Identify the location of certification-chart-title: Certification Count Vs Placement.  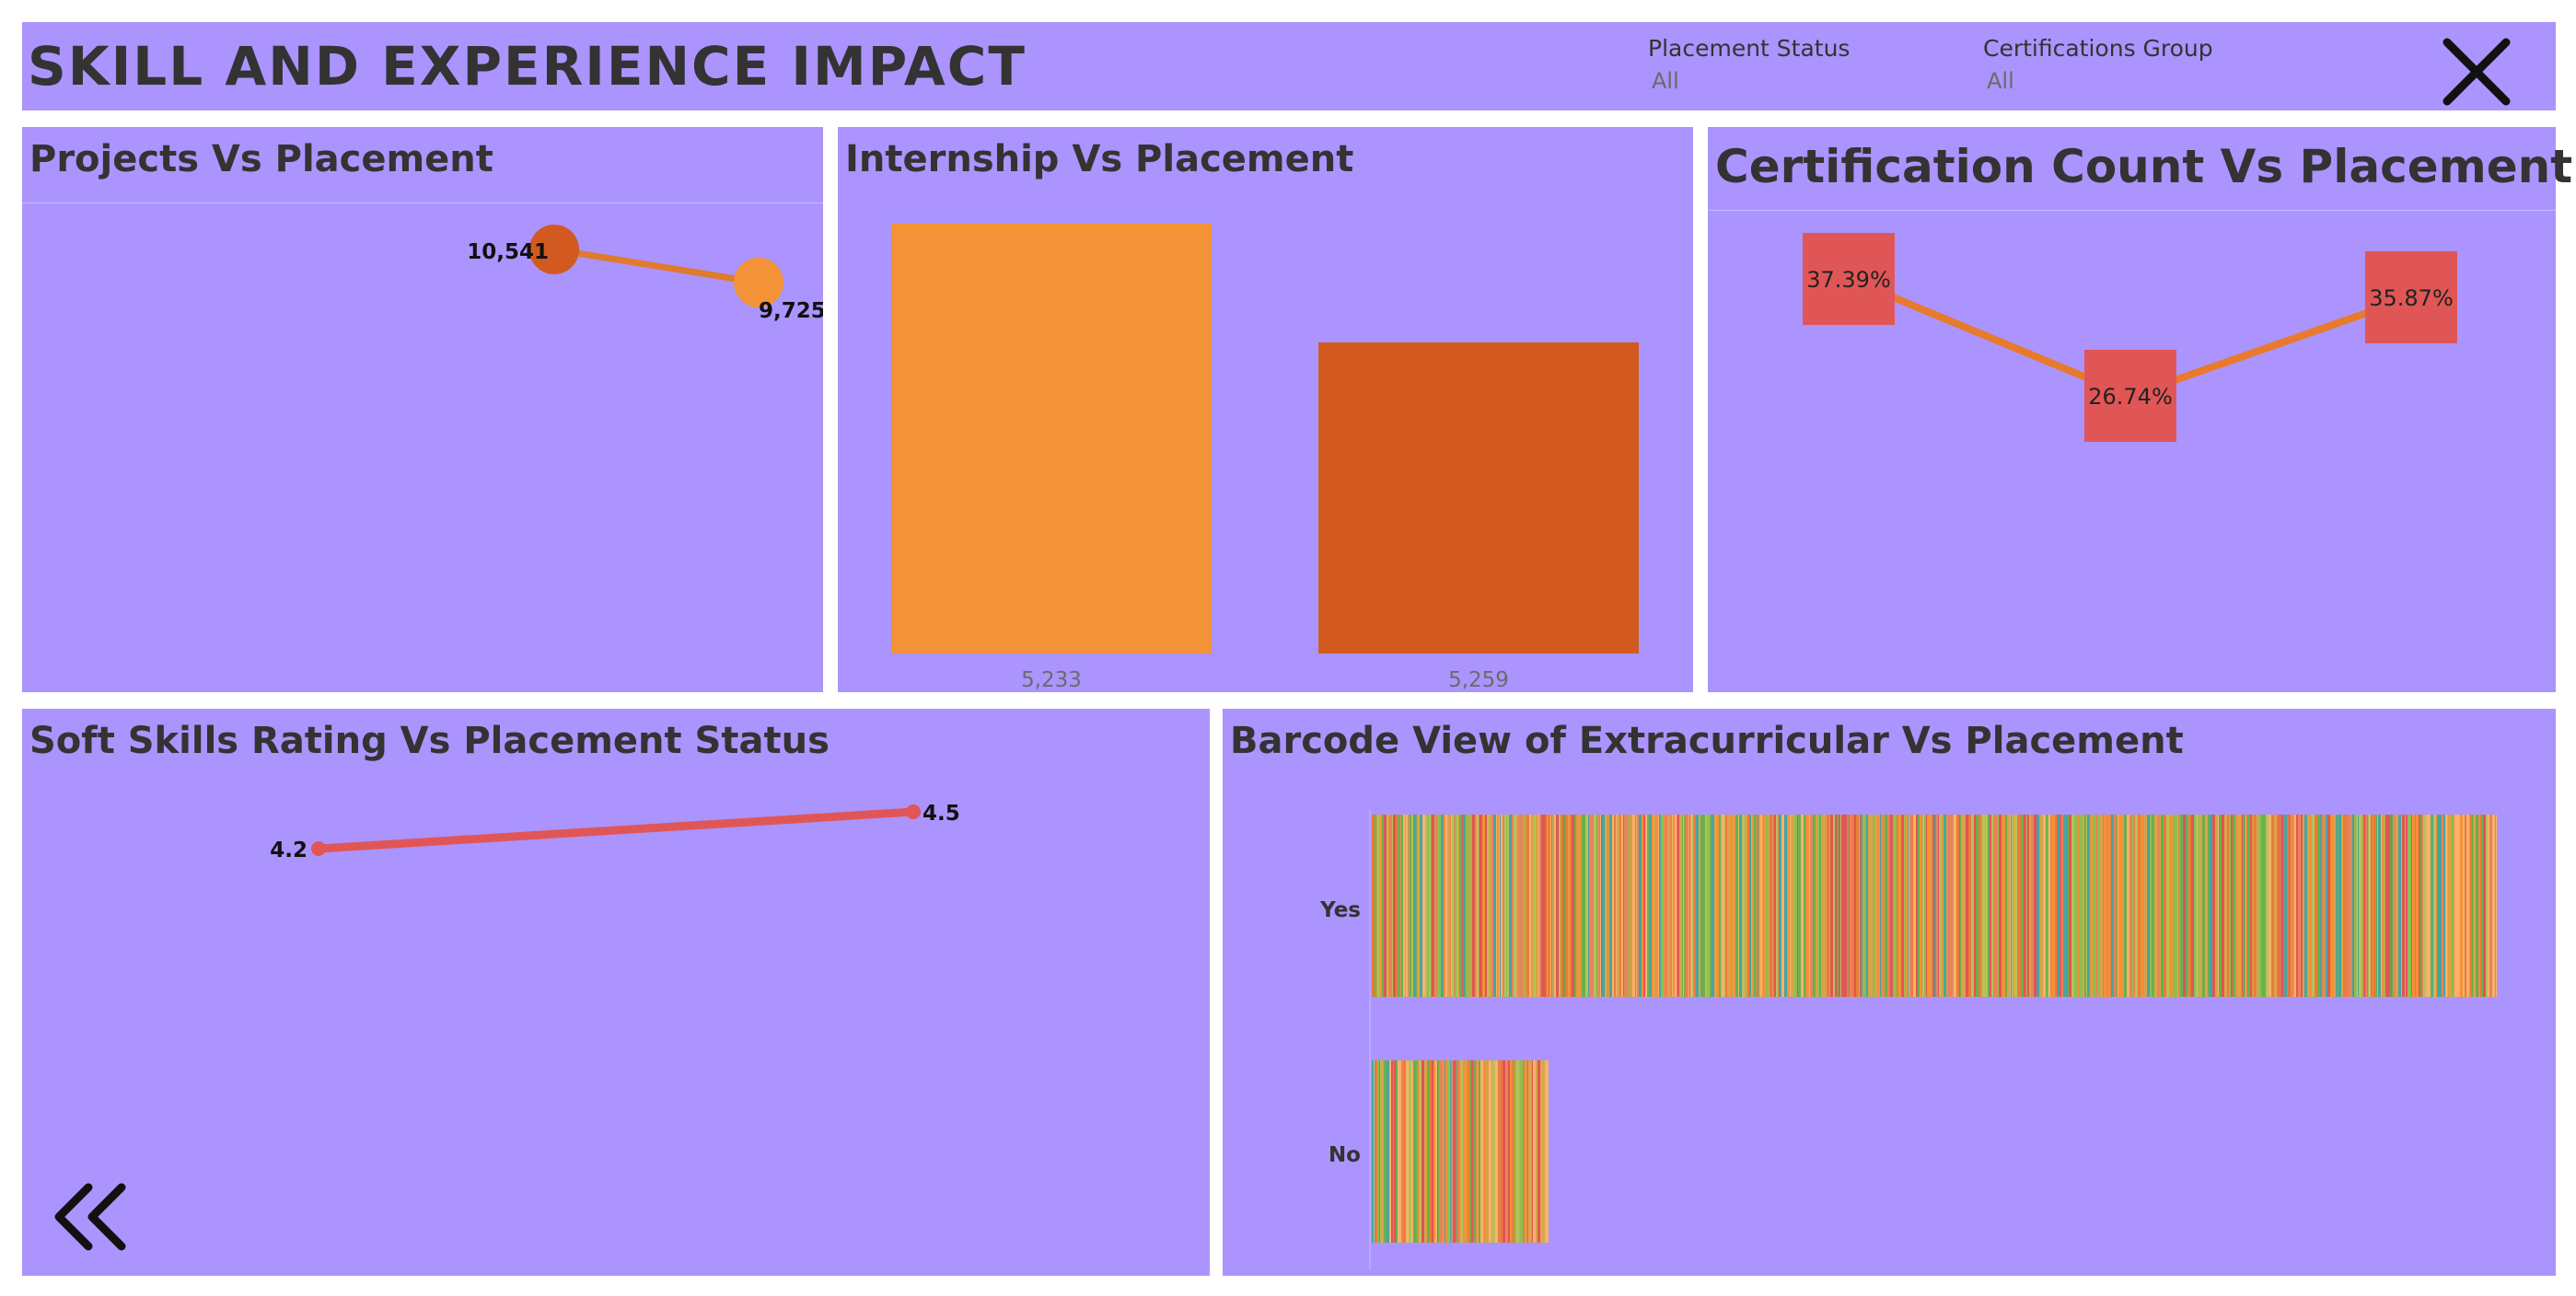
(2144, 166).